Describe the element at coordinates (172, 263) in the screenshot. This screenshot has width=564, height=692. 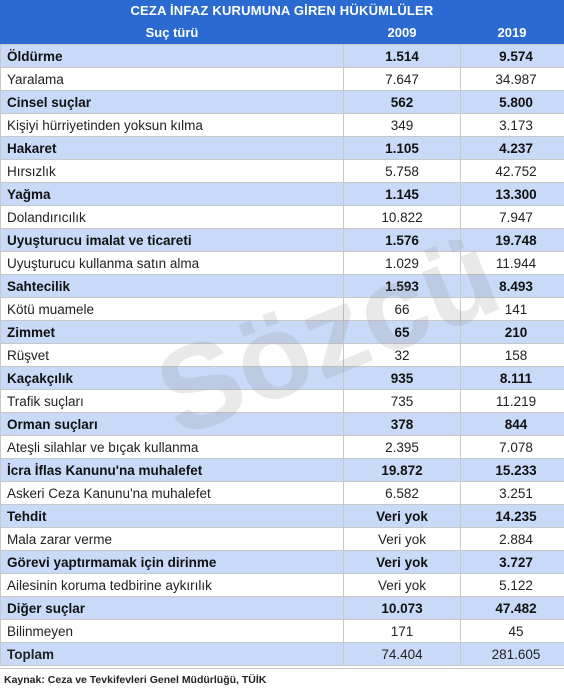
I see `cell-crime-type: Uyuşturucu kullanma satın alma` at that location.